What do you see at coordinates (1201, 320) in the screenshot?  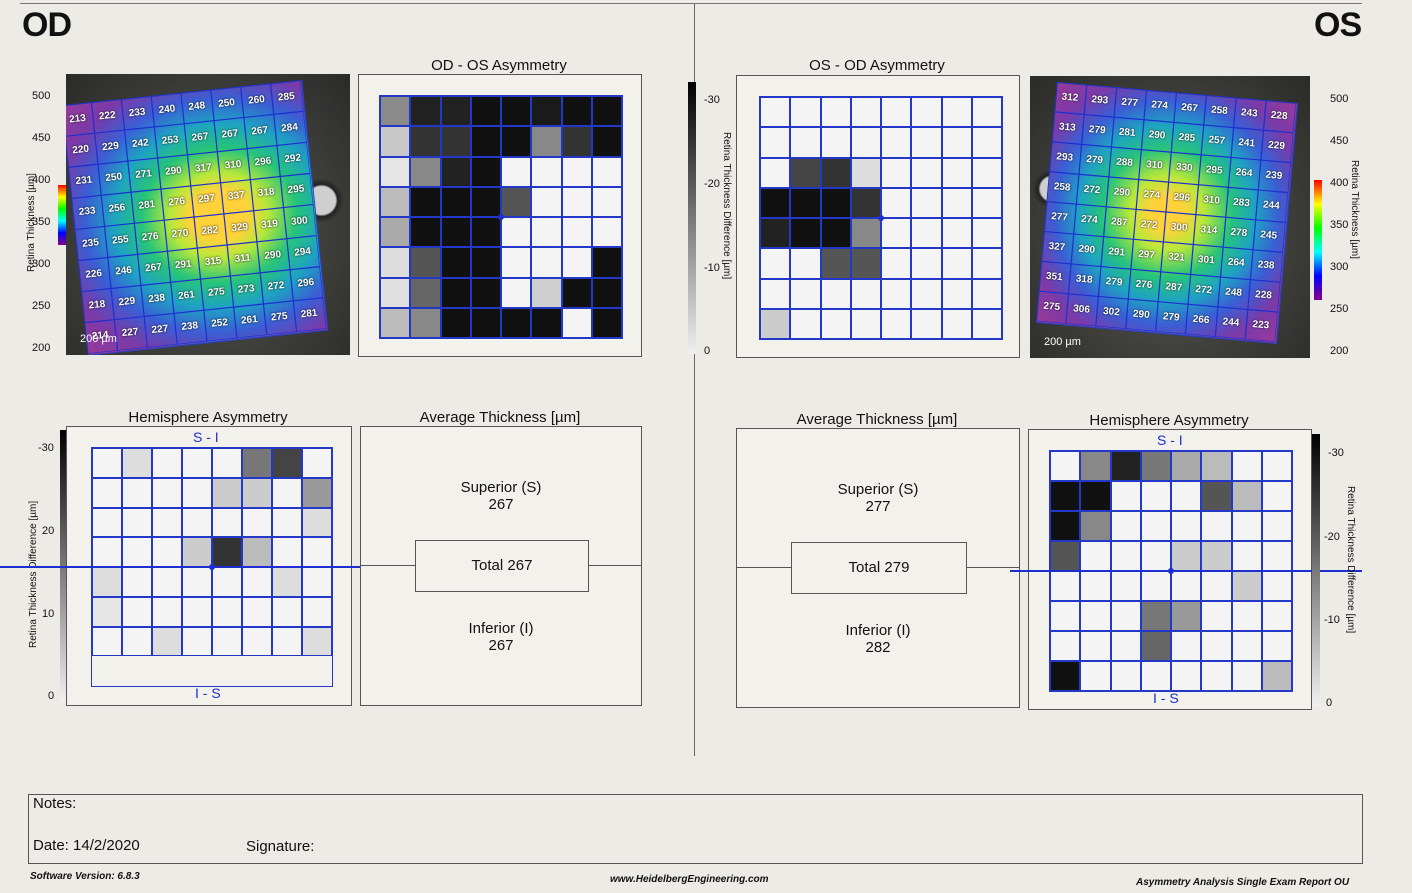 I see `thickness-value: 266` at bounding box center [1201, 320].